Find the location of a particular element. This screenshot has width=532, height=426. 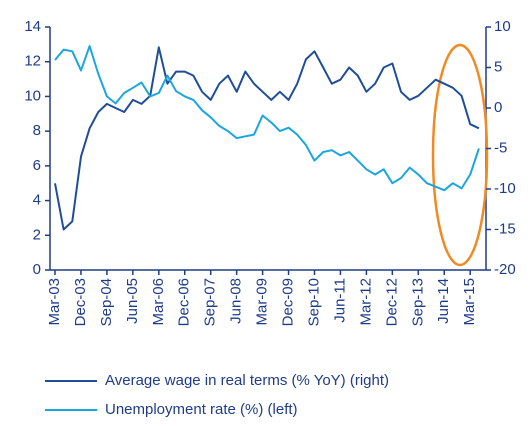

x-tick-label: Sep-10 is located at coordinates (313, 302).